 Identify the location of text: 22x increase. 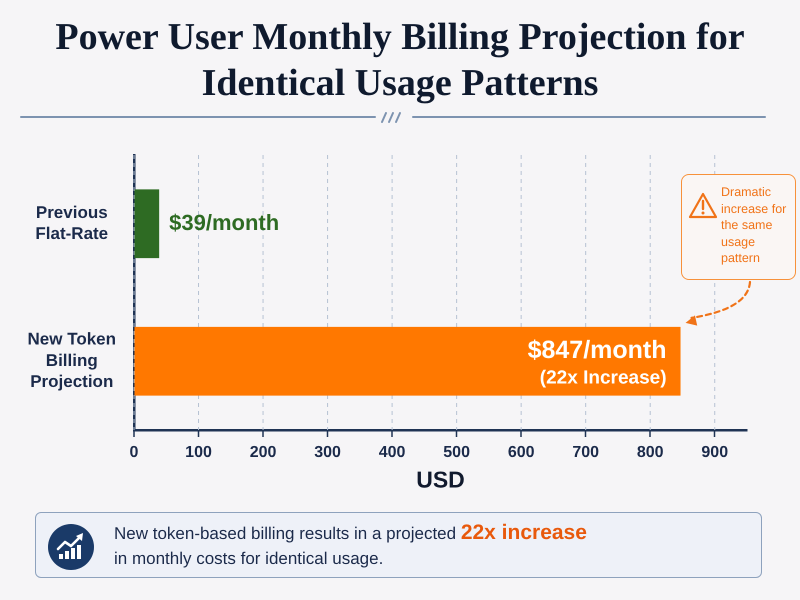
(523, 532).